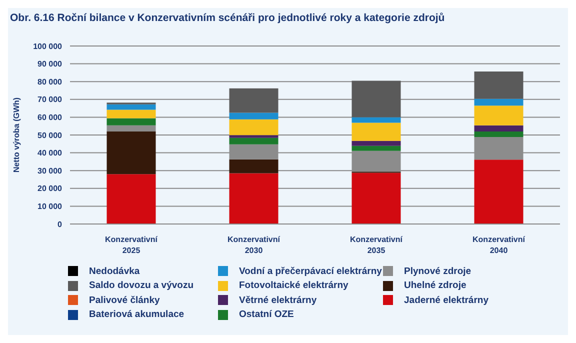 The width and height of the screenshot is (576, 343). Describe the element at coordinates (435, 286) in the screenshot. I see `legend-label: Uhelné zdroje` at that location.